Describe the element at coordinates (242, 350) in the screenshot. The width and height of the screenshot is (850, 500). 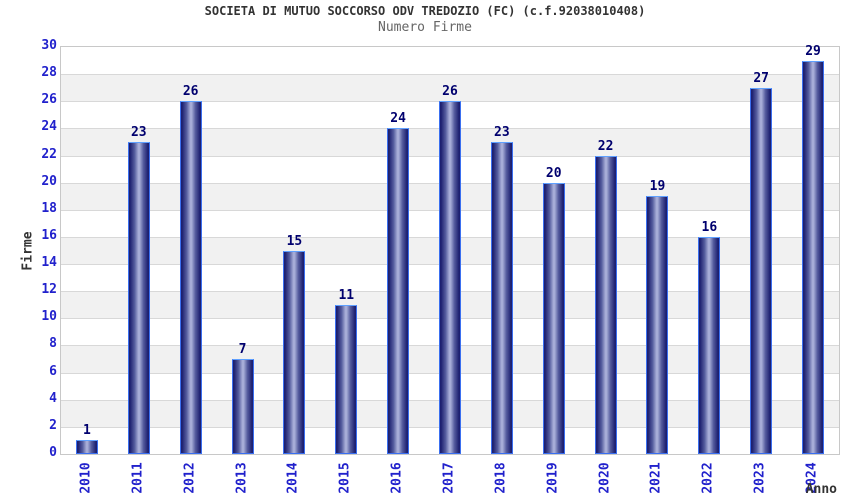
I see `bar-value-2013: 7` at that location.